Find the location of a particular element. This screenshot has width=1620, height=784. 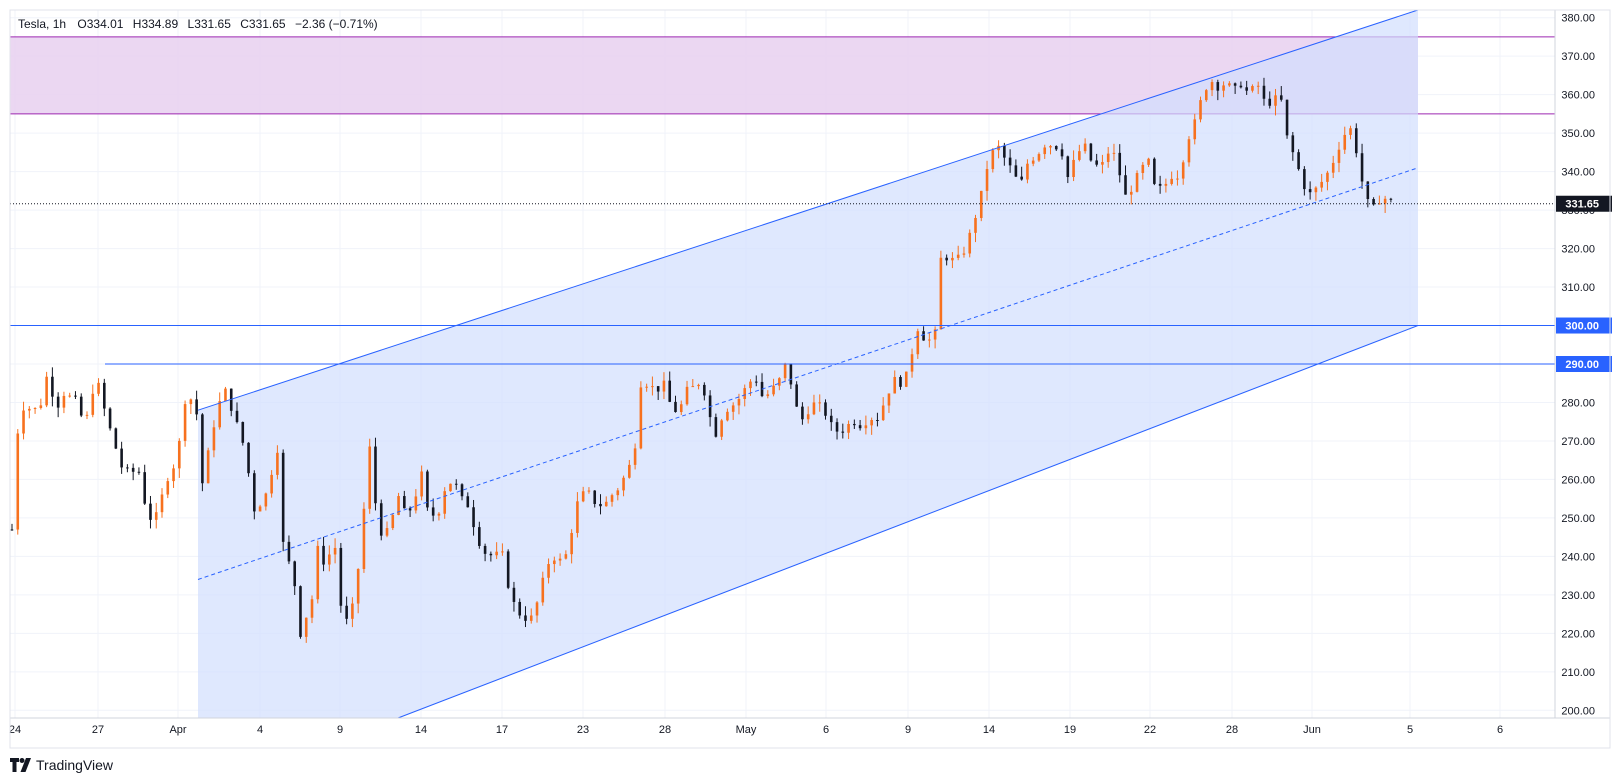

level-tag-290.00 is located at coordinates (1584, 364).